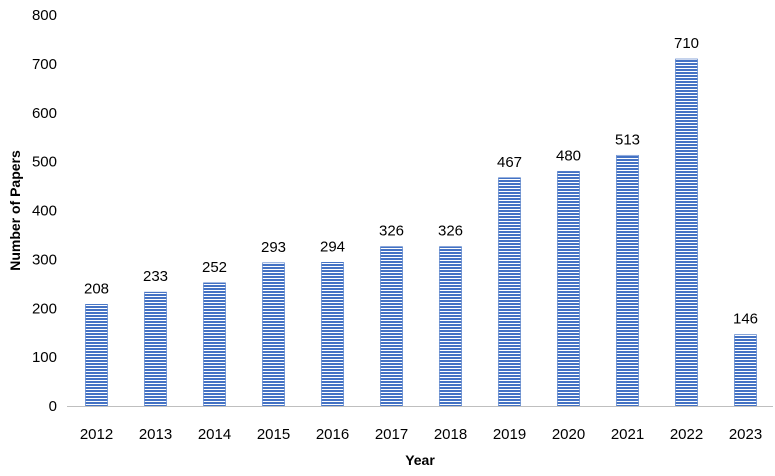  I want to click on x-tick-label-2022: 2022, so click(686, 434).